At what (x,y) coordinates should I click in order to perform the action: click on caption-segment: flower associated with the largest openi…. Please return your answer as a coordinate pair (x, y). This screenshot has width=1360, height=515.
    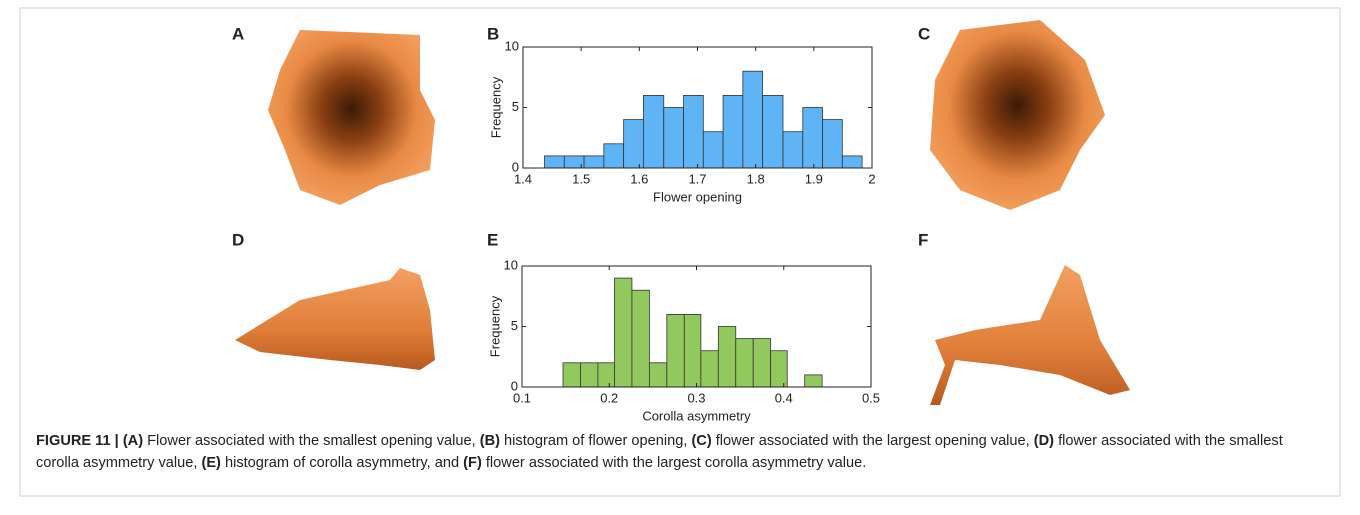
    Looking at the image, I should click on (872, 441).